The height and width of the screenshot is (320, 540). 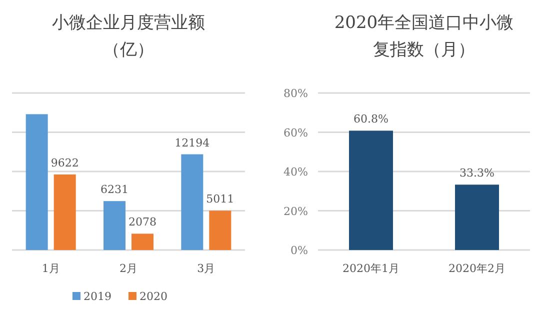 What do you see at coordinates (128, 23) in the screenshot?
I see `chart-title: 小微企业月度营业额` at bounding box center [128, 23].